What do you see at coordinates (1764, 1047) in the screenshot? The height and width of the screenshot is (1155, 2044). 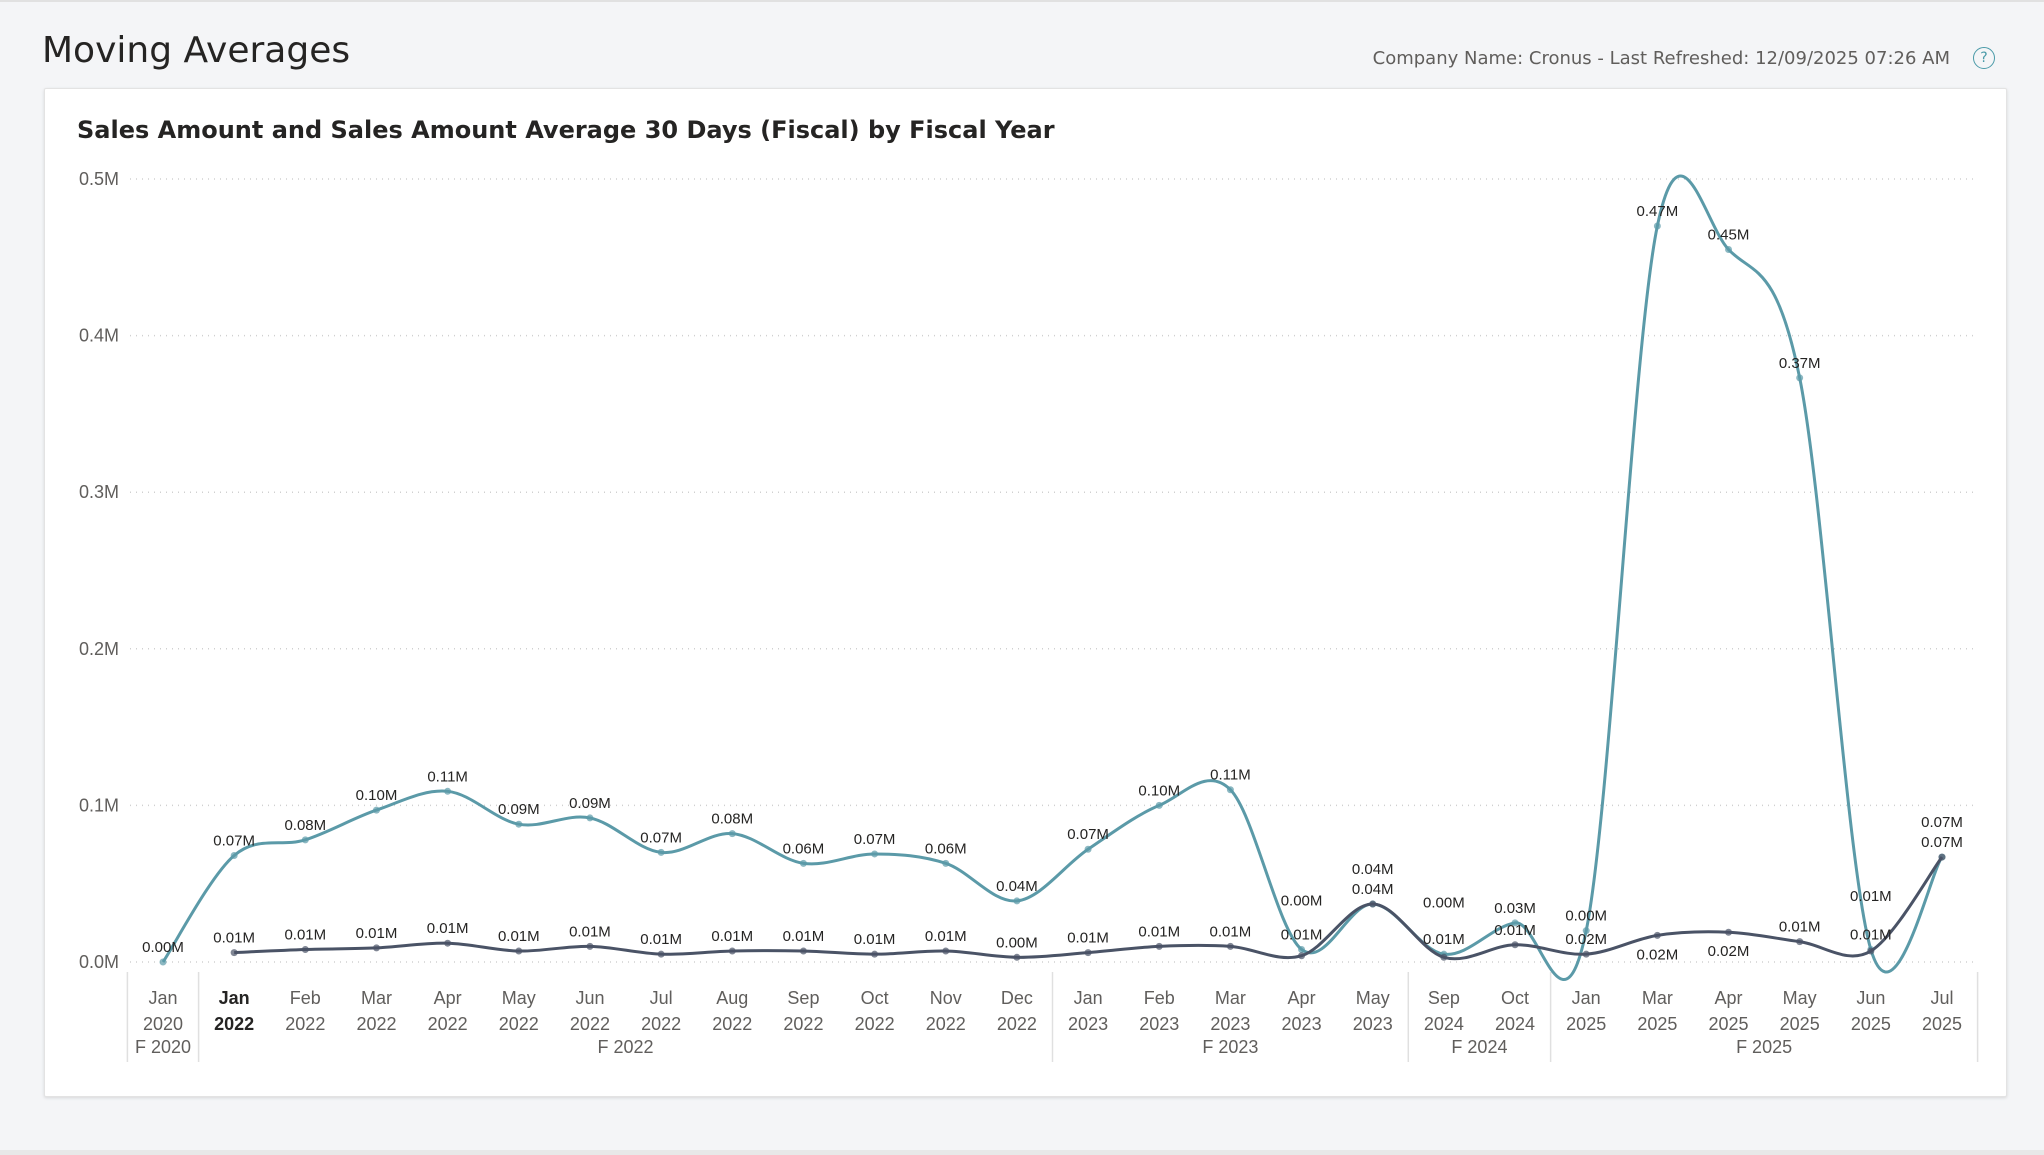 I see `fiscal-group-label: F 2025` at bounding box center [1764, 1047].